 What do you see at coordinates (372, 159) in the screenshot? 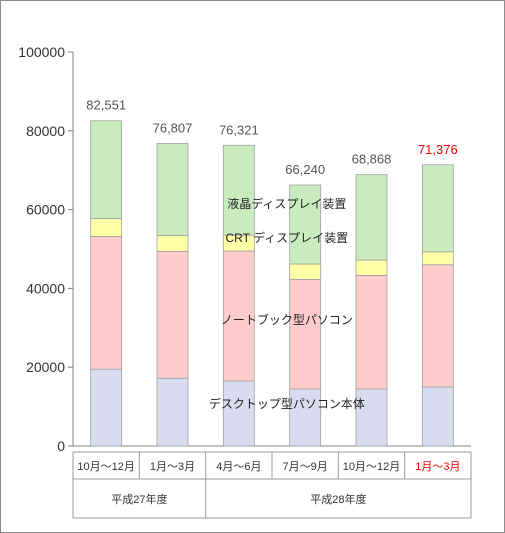
I see `total-data-label: 68,868` at bounding box center [372, 159].